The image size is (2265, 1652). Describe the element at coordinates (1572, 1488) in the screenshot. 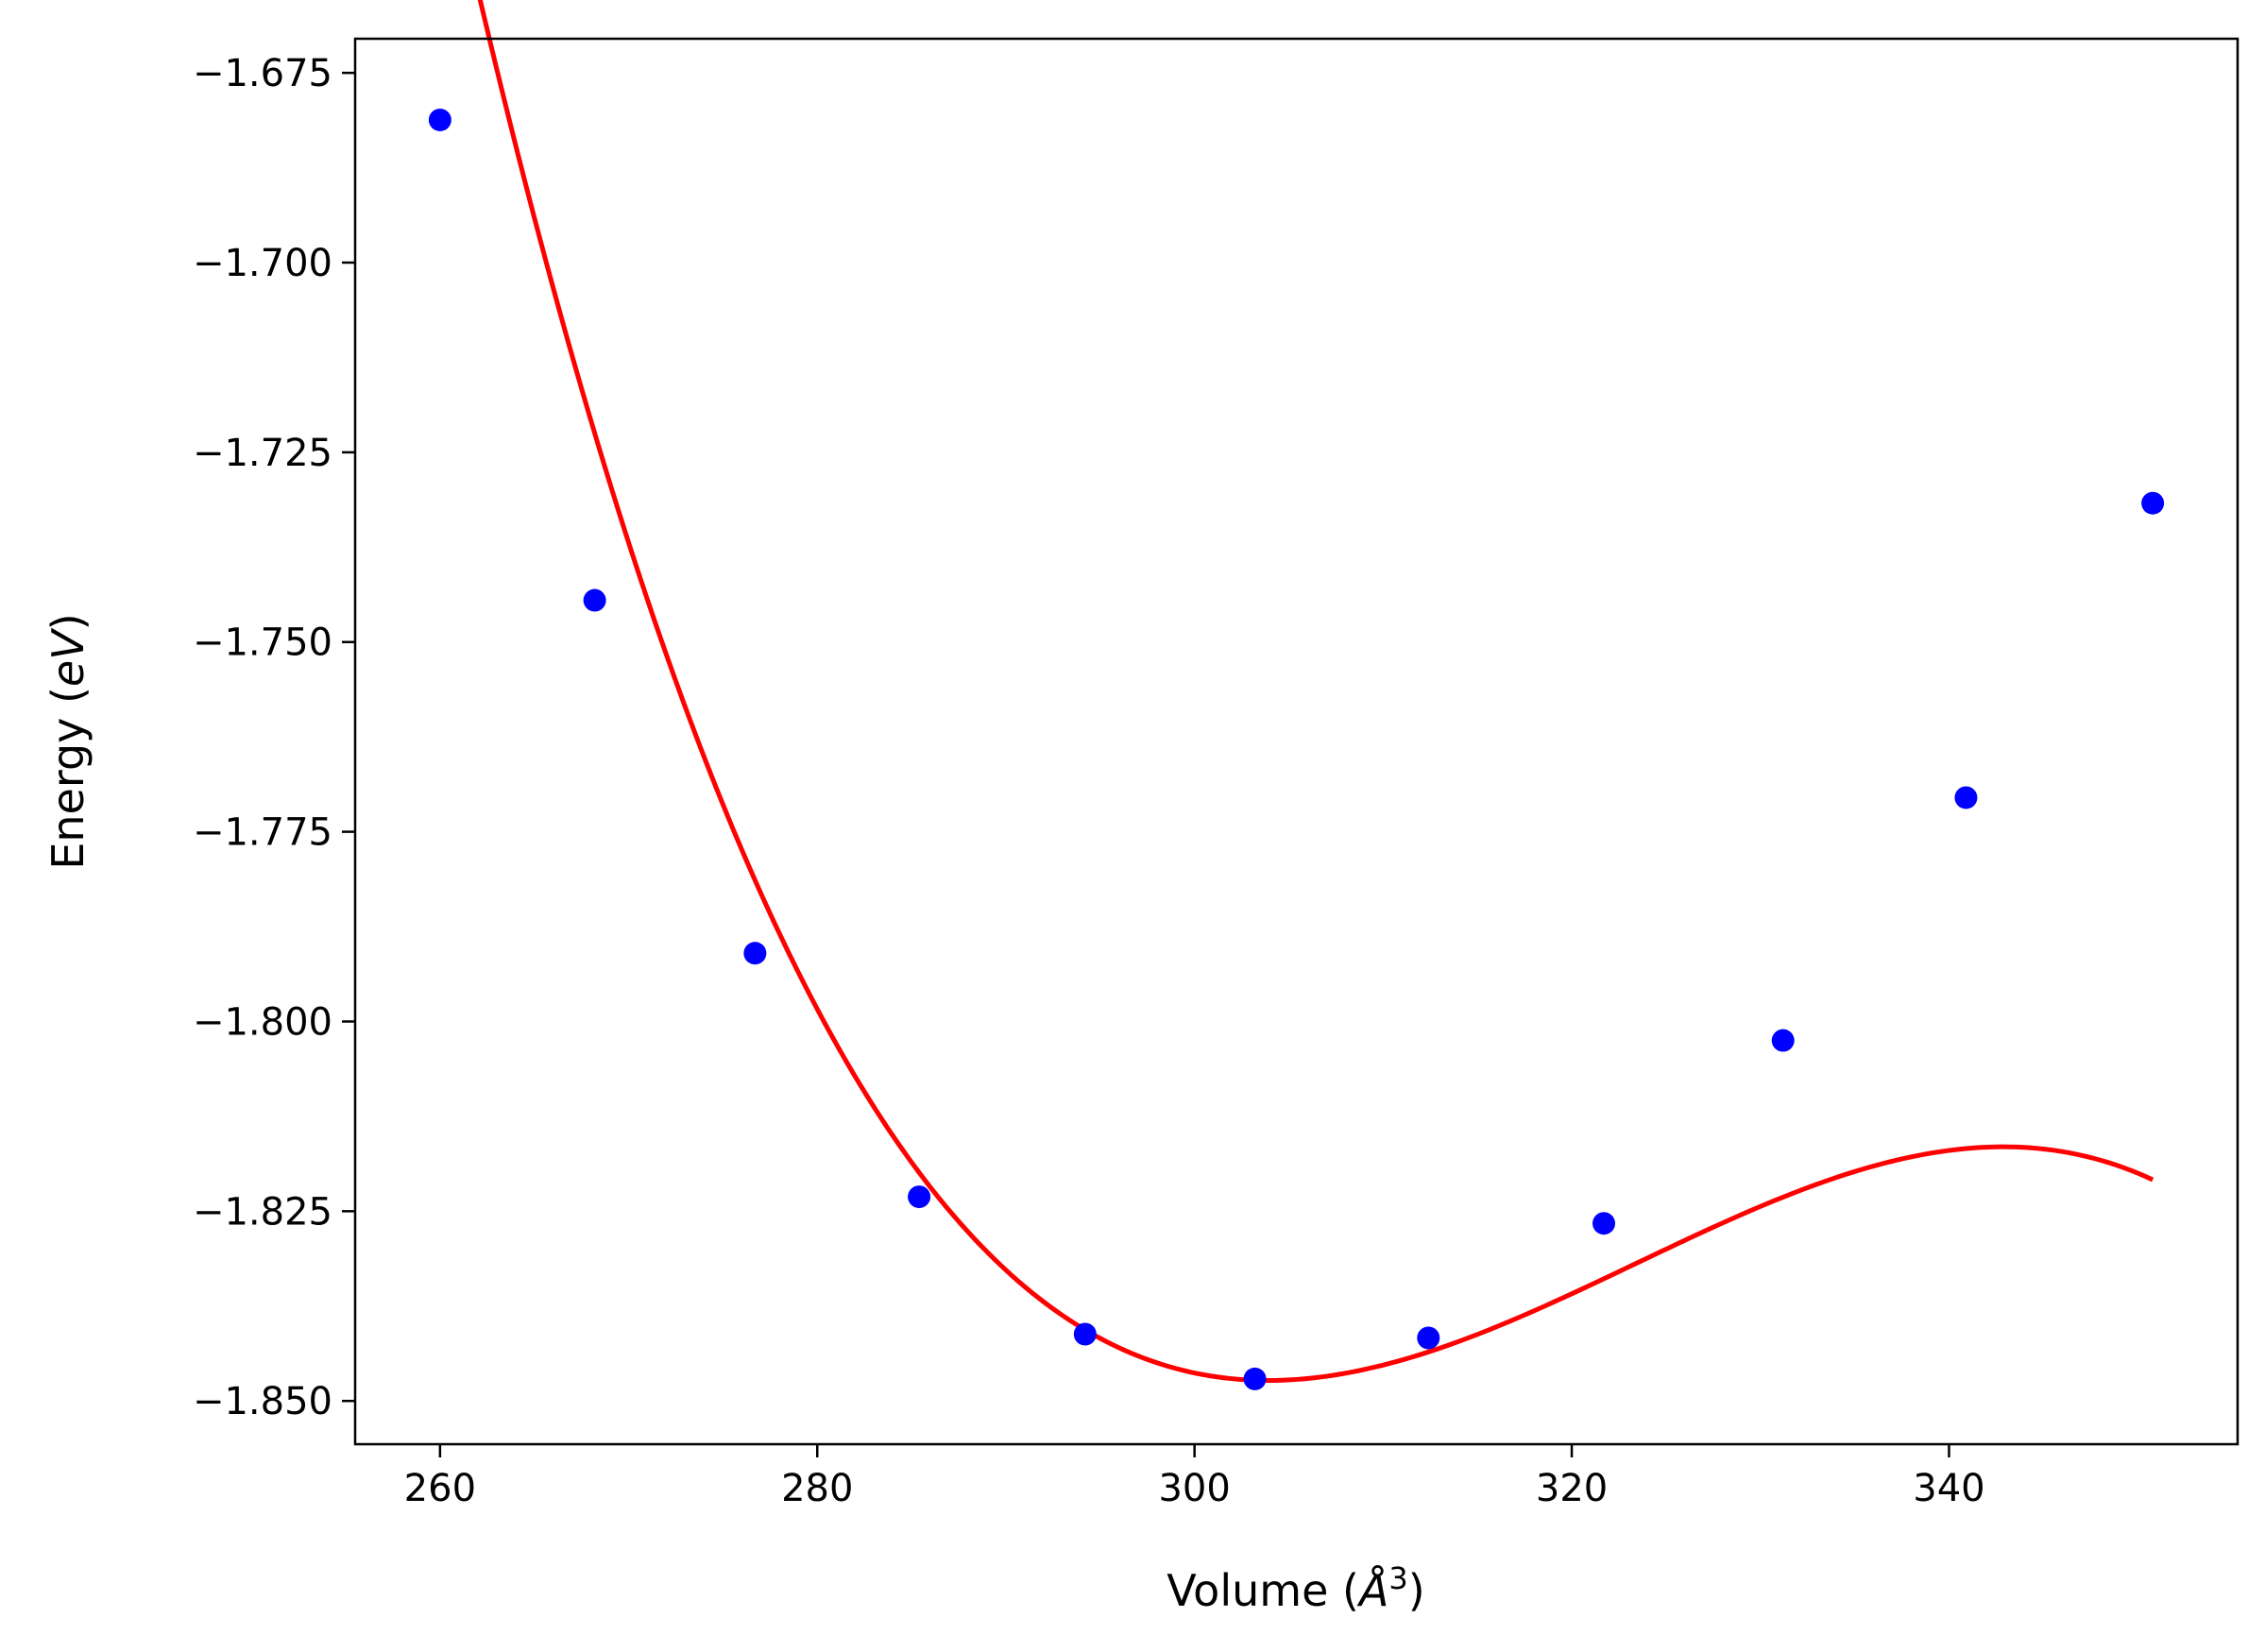

I see `x-tick-label: 320` at that location.